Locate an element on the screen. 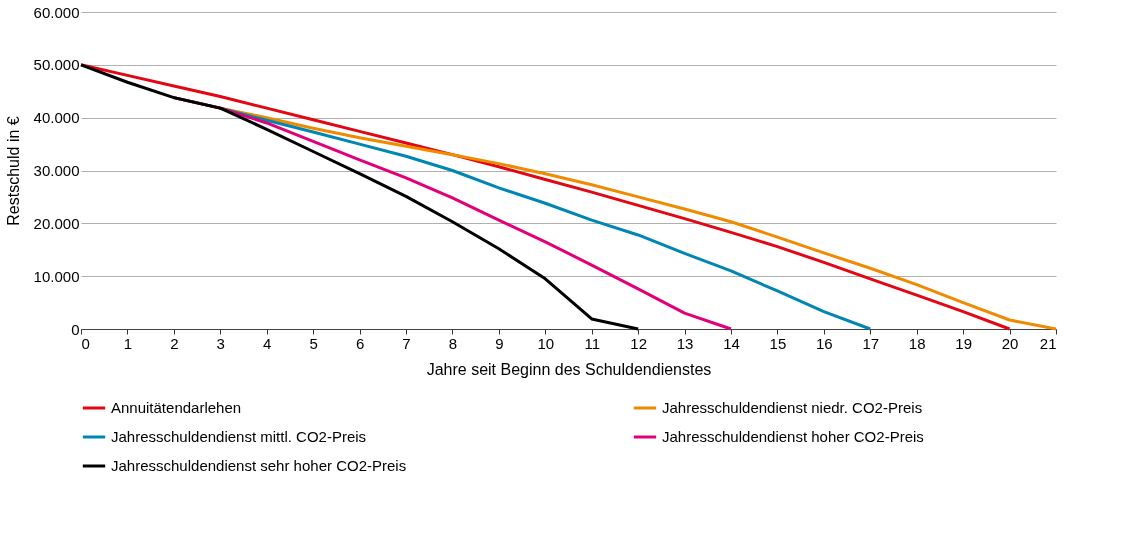 Image resolution: width=1121 pixels, height=536 pixels. legend-label: Jahresschuldendienst hoher CO2-Preis is located at coordinates (793, 436).